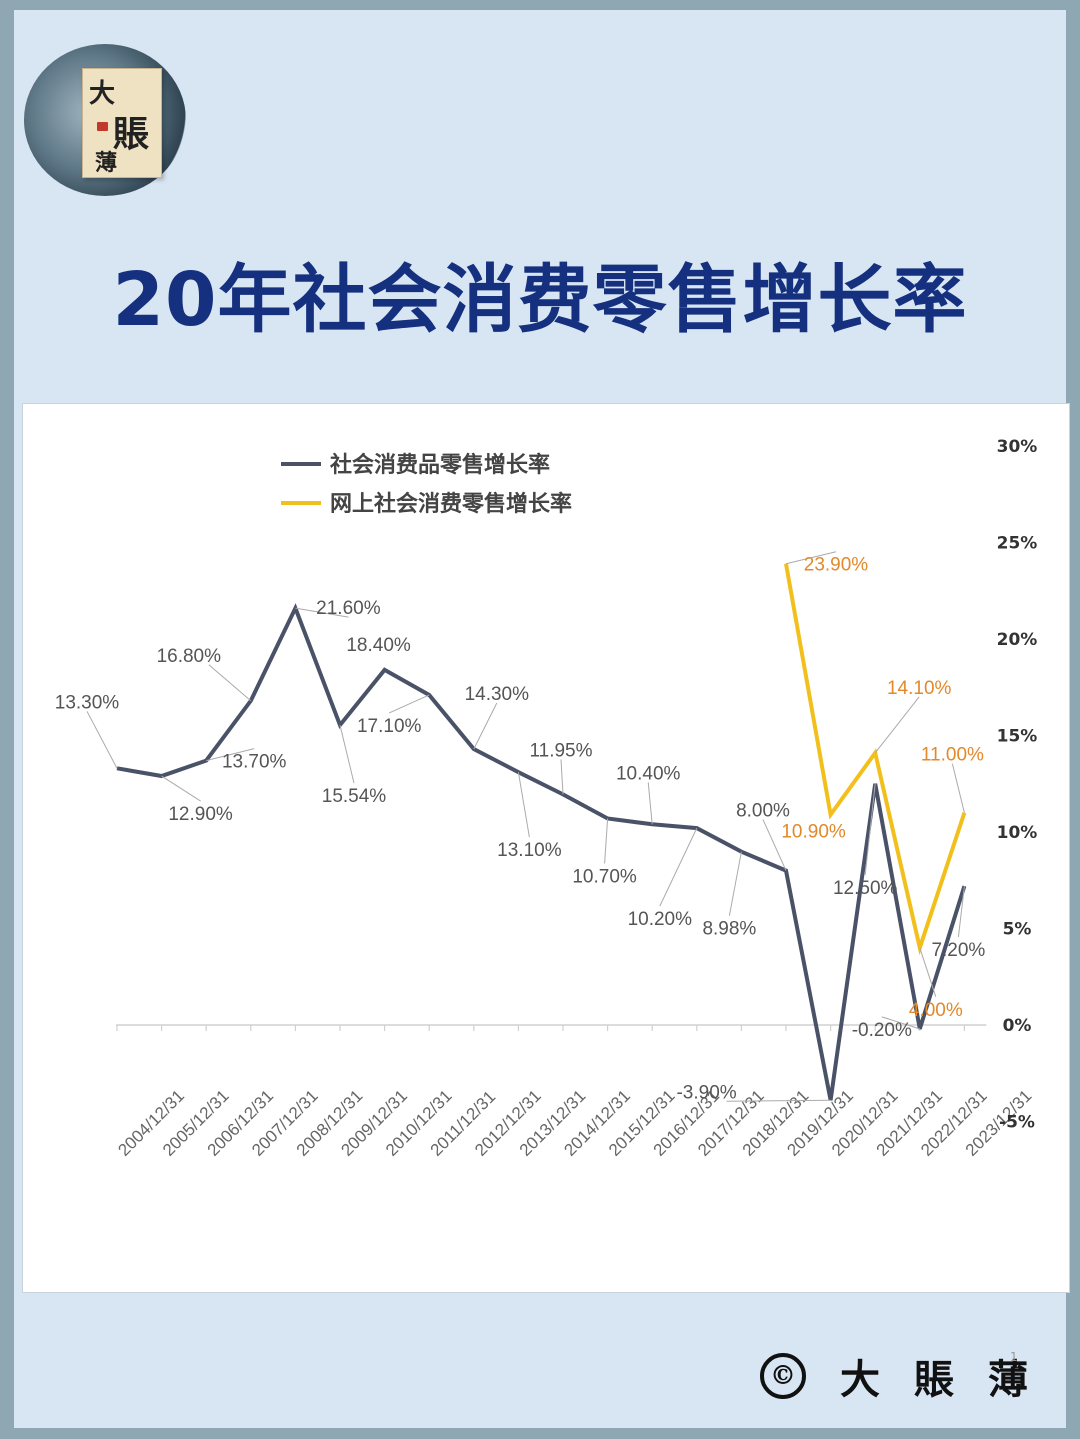 The width and height of the screenshot is (1080, 1439). I want to click on main-data-label: 17.10%, so click(389, 726).